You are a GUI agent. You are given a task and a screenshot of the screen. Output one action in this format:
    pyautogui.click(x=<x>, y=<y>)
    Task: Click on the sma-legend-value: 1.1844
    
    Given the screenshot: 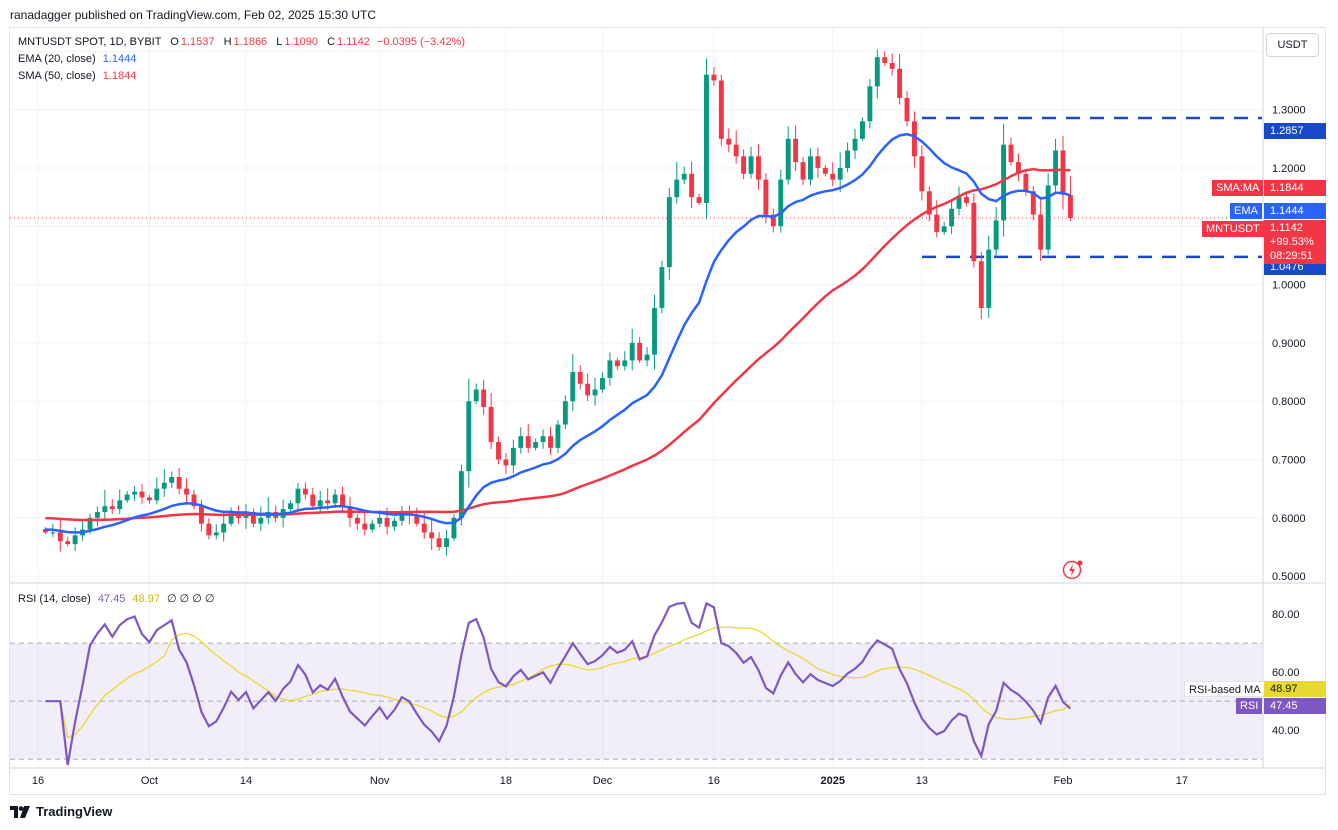 What is the action you would take?
    pyautogui.click(x=119, y=76)
    